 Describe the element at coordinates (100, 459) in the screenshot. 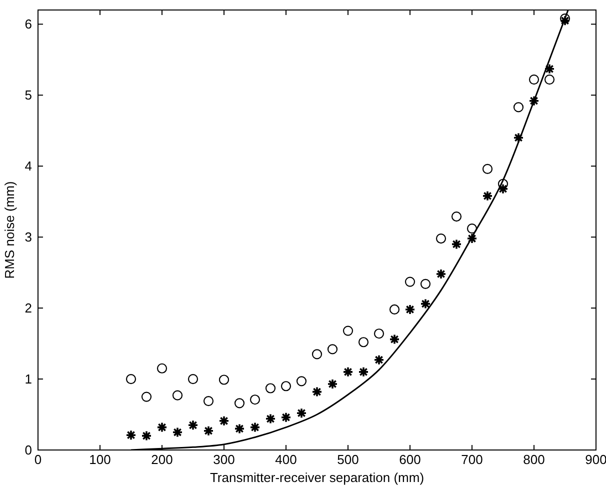

I see `x-tick-label: 100` at that location.